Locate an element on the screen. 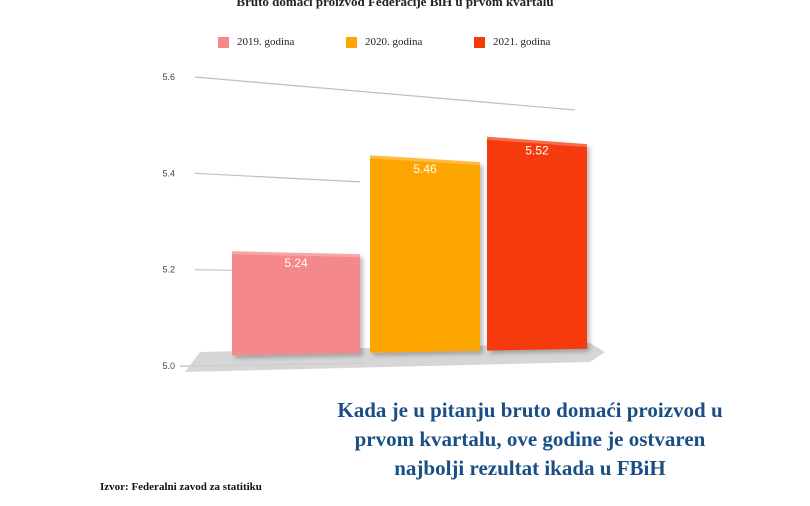  legend-label-2021: 2021. godina is located at coordinates (522, 42).